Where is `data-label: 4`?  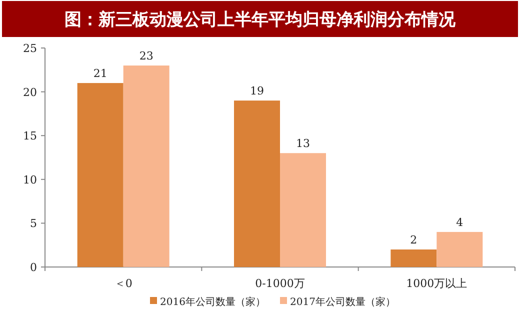 data-label: 4 is located at coordinates (460, 222).